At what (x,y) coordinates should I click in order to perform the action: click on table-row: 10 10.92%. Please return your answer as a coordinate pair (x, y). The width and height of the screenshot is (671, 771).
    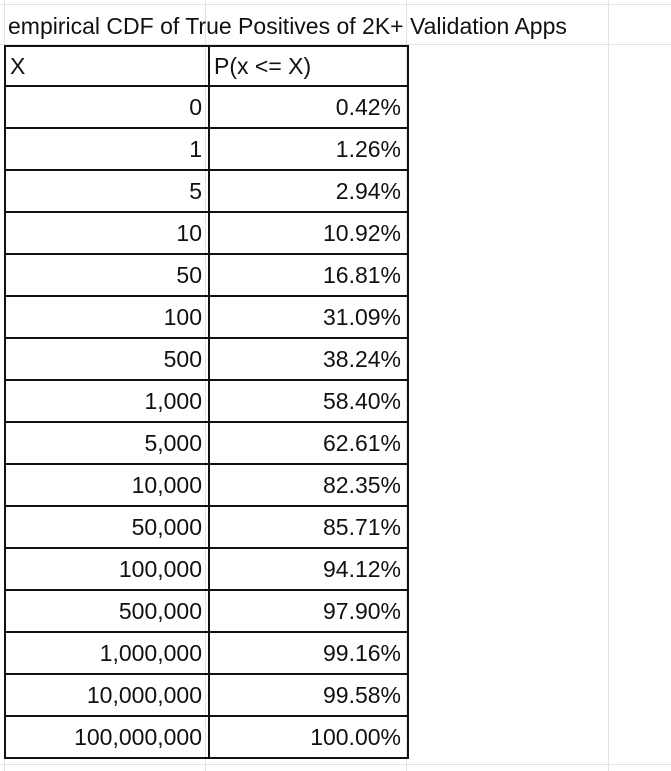
    Looking at the image, I should click on (207, 234).